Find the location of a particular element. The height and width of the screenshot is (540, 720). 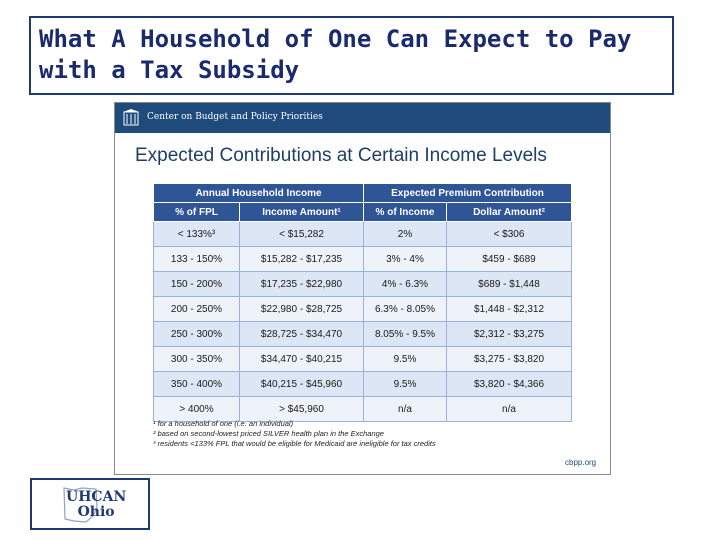

column-header: % of Income is located at coordinates (405, 212).